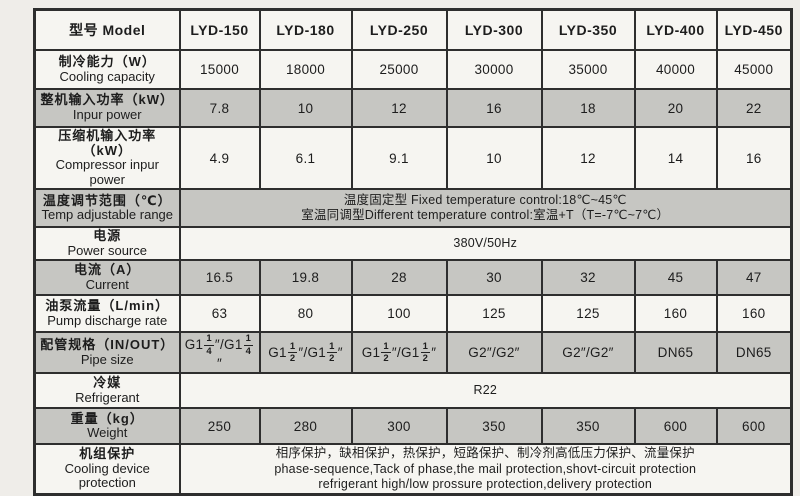  Describe the element at coordinates (588, 69) in the screenshot. I see `cell-cooling-capacity-LYD-350: 35000` at that location.